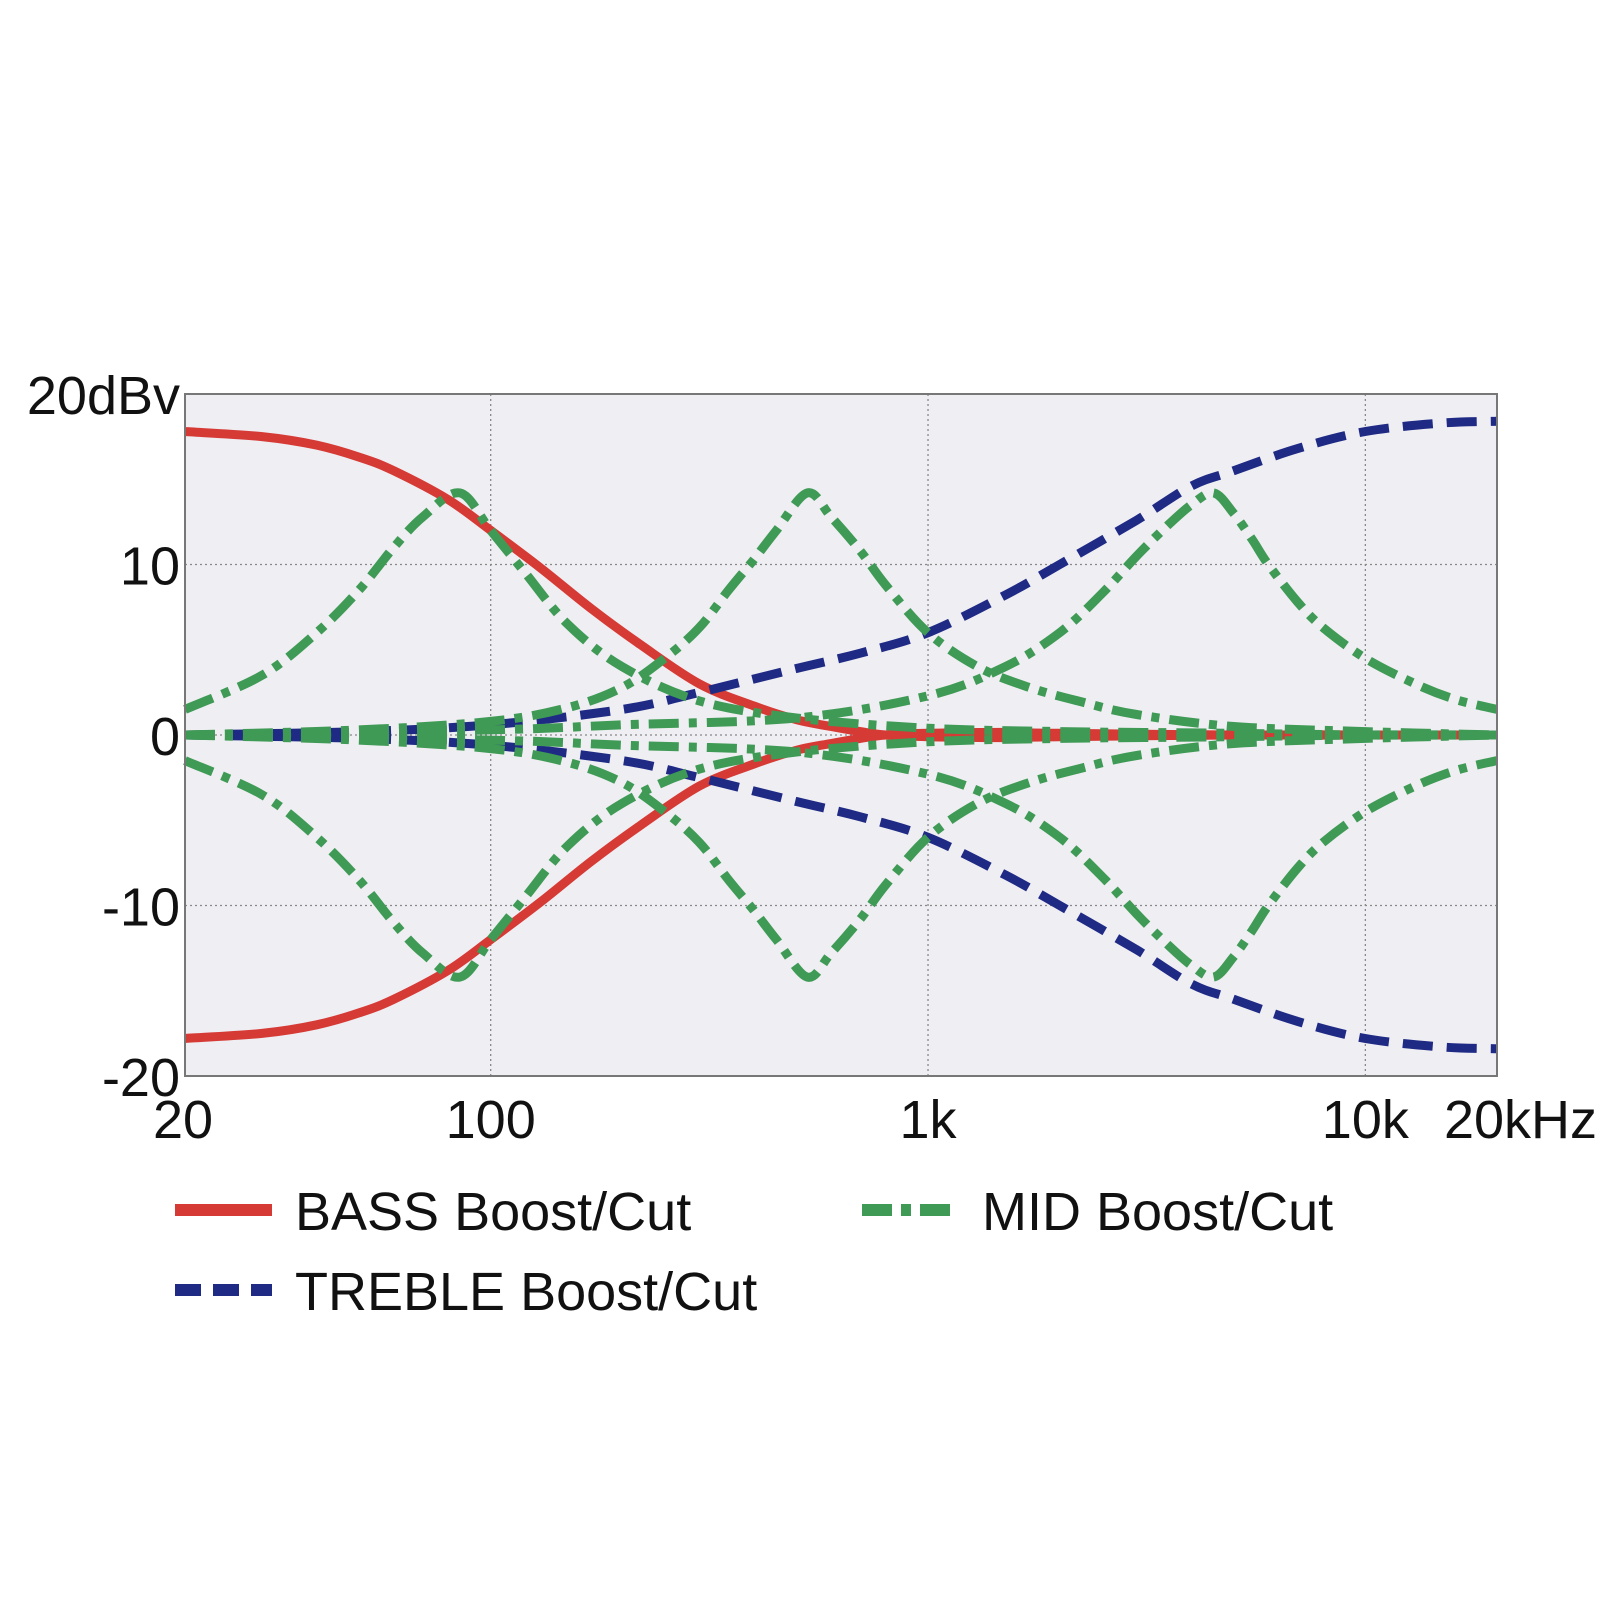  Describe the element at coordinates (165, 737) in the screenshot. I see `y-tick-label-2: 0` at that location.